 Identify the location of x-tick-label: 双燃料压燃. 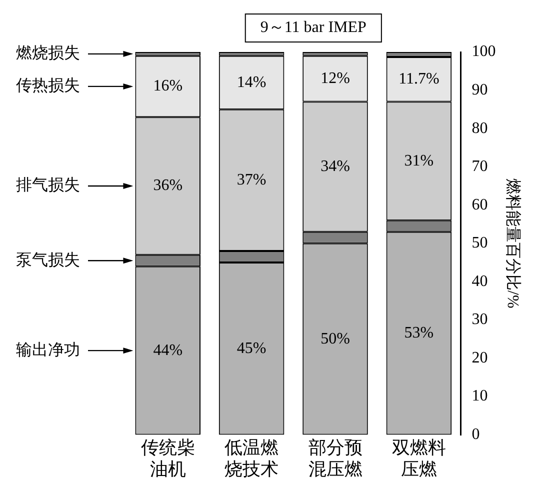
(419, 458).